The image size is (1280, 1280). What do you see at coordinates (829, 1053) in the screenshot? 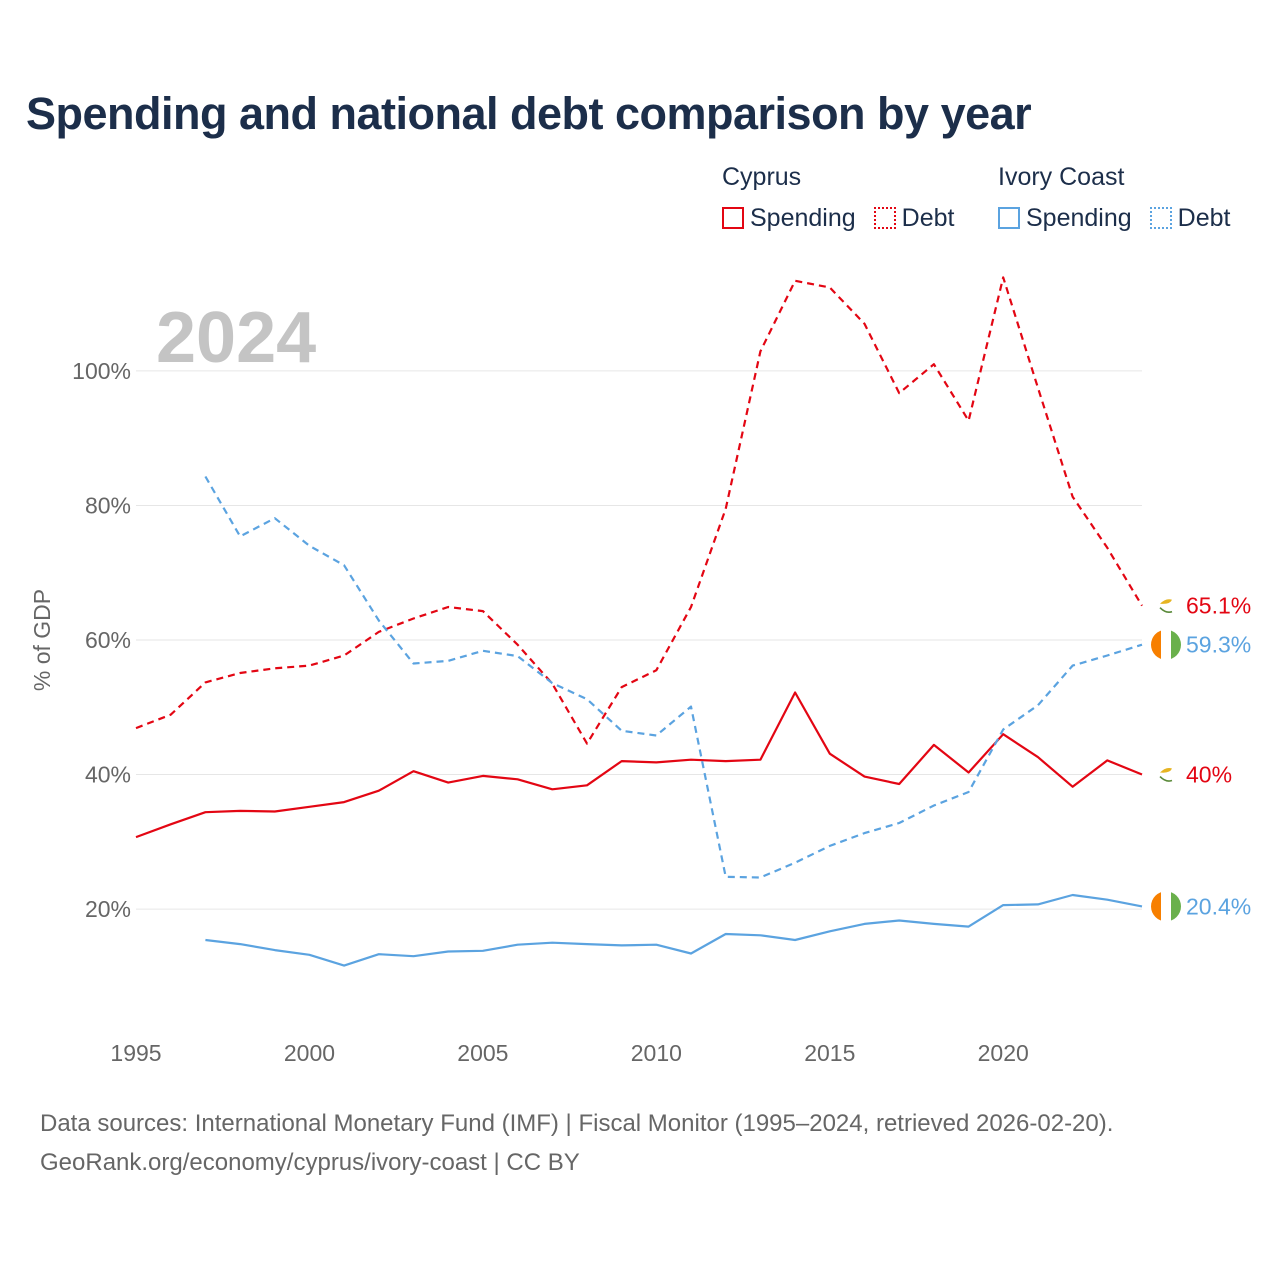
I see `x-tick-label: 2015` at bounding box center [829, 1053].